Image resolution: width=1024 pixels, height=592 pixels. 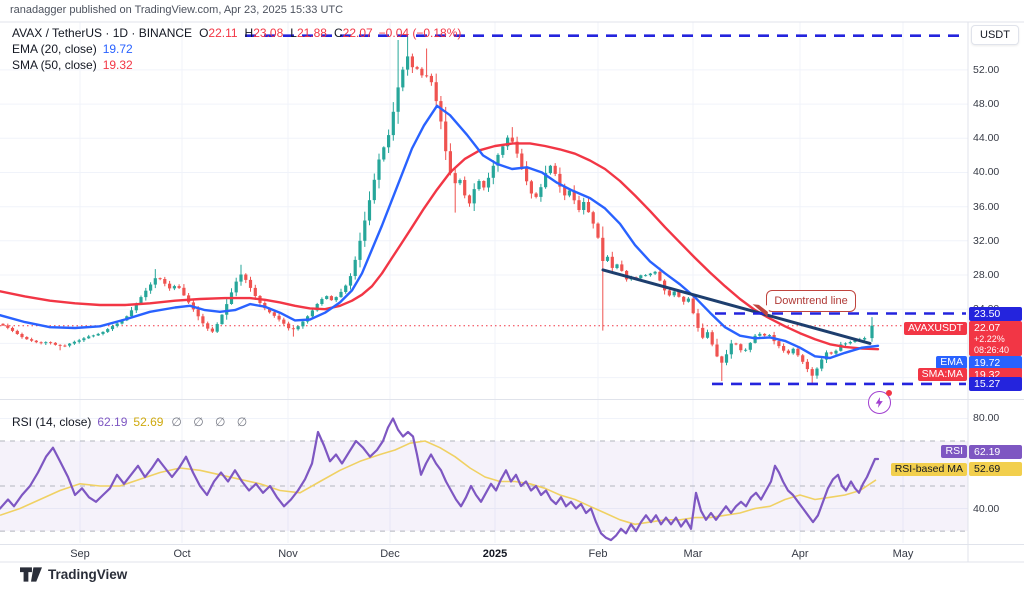 What do you see at coordinates (288, 554) in the screenshot?
I see `time-tick-Nov: Nov` at bounding box center [288, 554].